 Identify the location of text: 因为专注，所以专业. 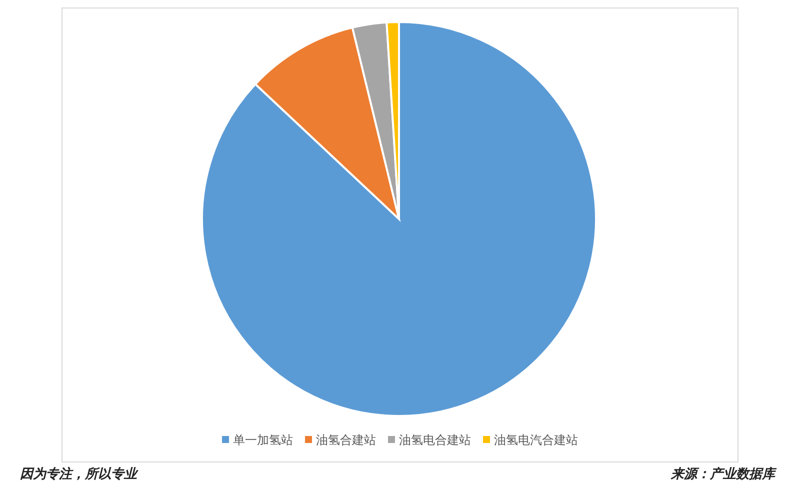
(79, 474).